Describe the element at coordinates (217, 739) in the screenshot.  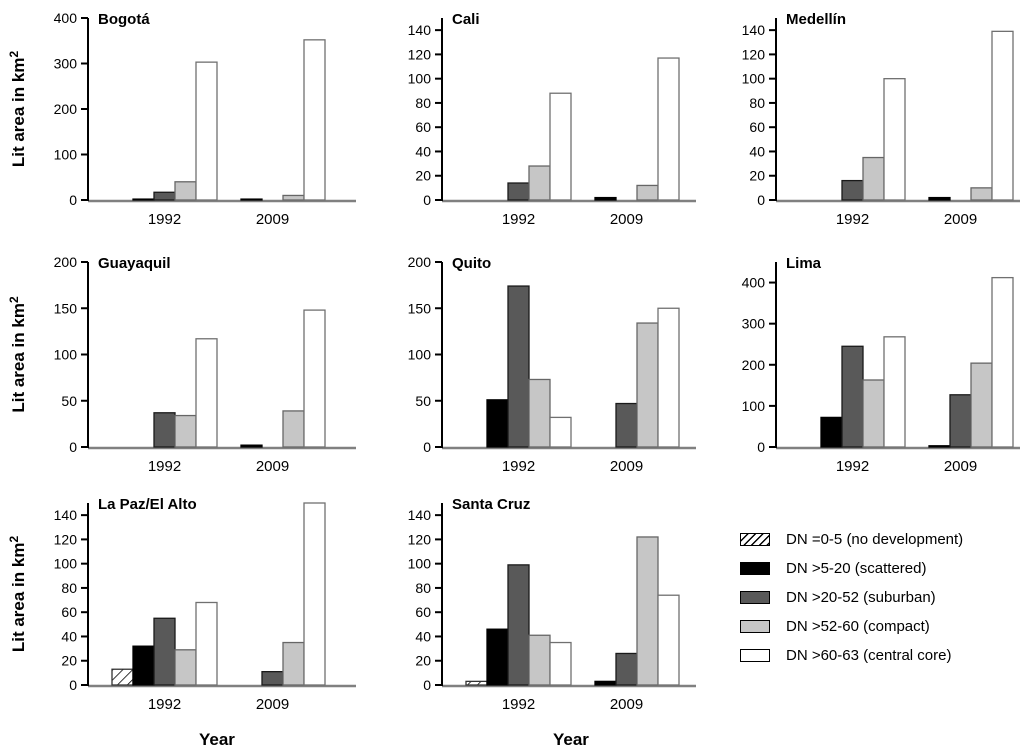
I see `x-axis-caption: Year` at that location.